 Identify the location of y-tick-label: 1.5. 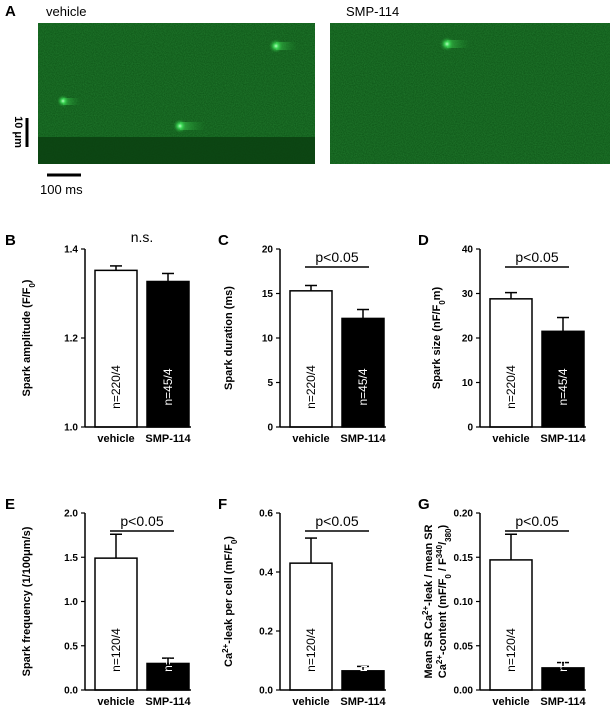
(71, 558).